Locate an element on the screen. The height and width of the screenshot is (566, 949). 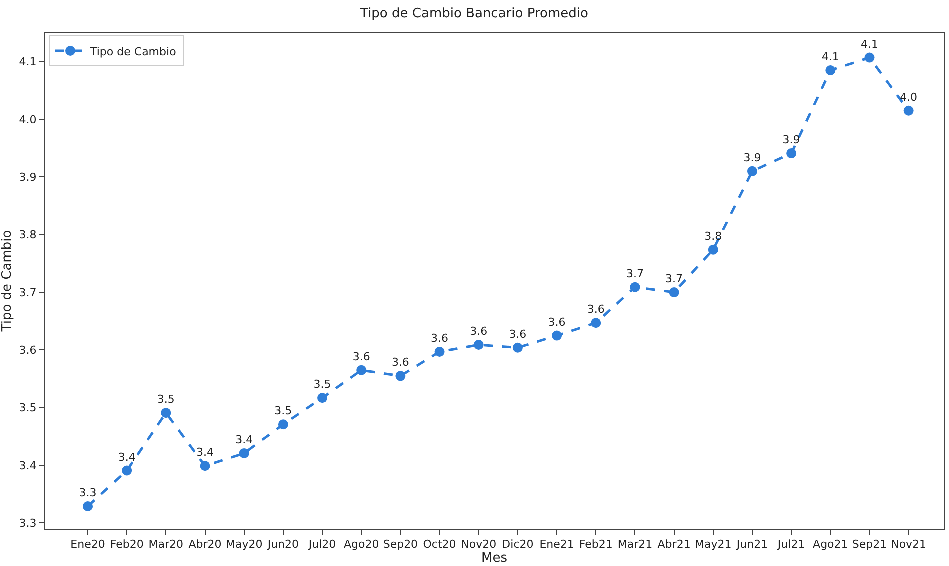
y-tick-label: 3.3 is located at coordinates (28, 523).